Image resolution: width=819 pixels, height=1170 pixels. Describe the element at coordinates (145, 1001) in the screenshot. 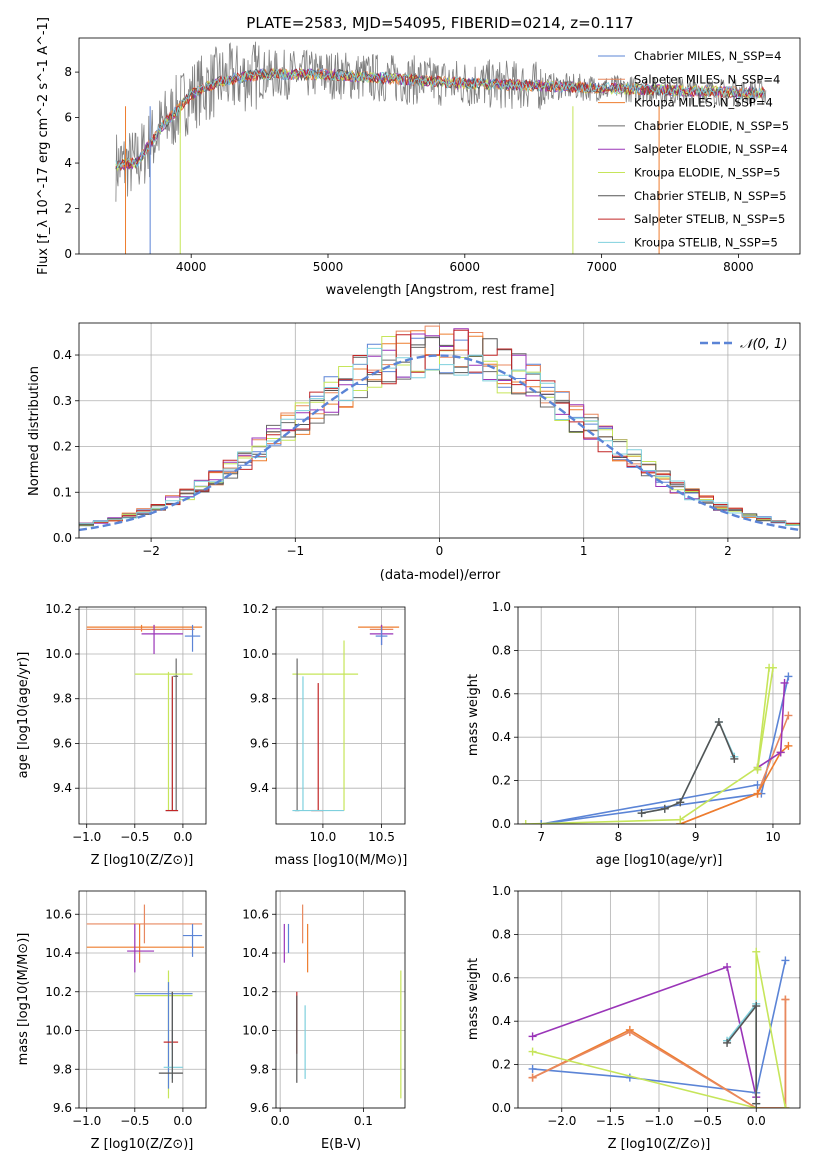

I see `mass-vs-Z-marks` at that location.